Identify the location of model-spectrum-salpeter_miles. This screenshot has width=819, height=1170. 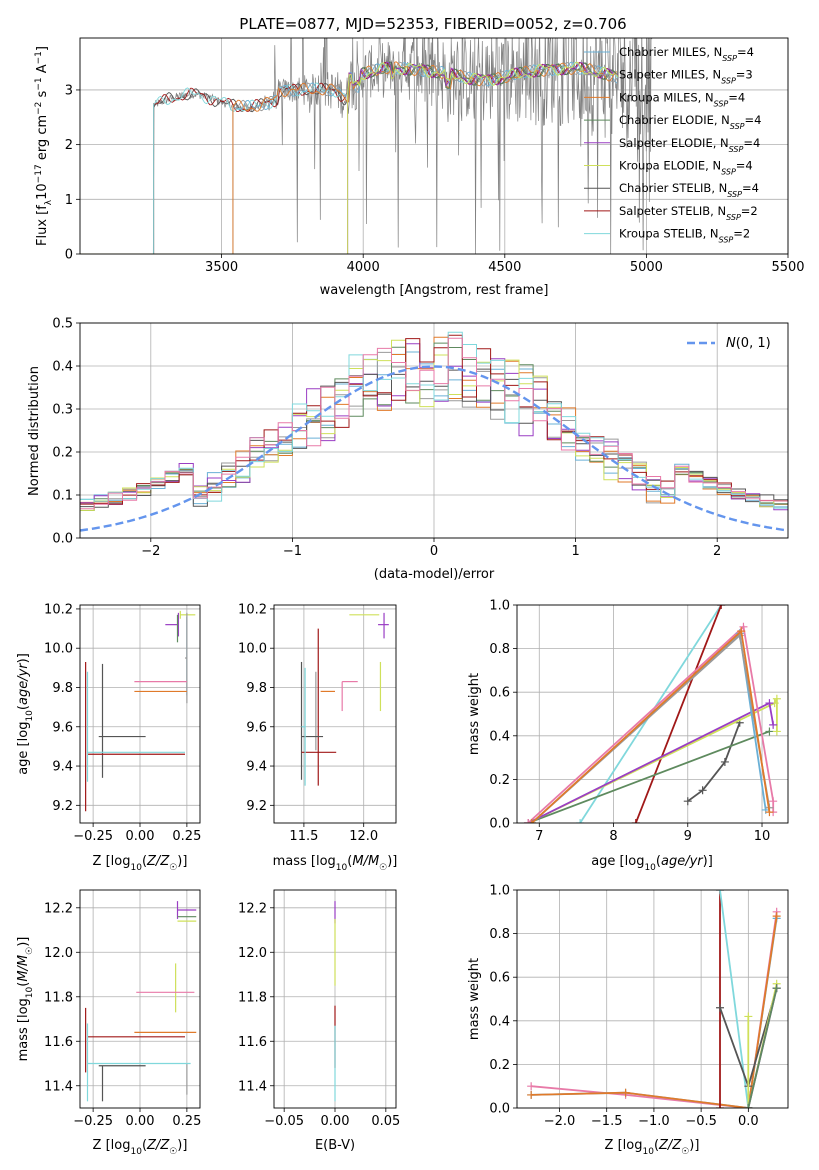
(349, 157).